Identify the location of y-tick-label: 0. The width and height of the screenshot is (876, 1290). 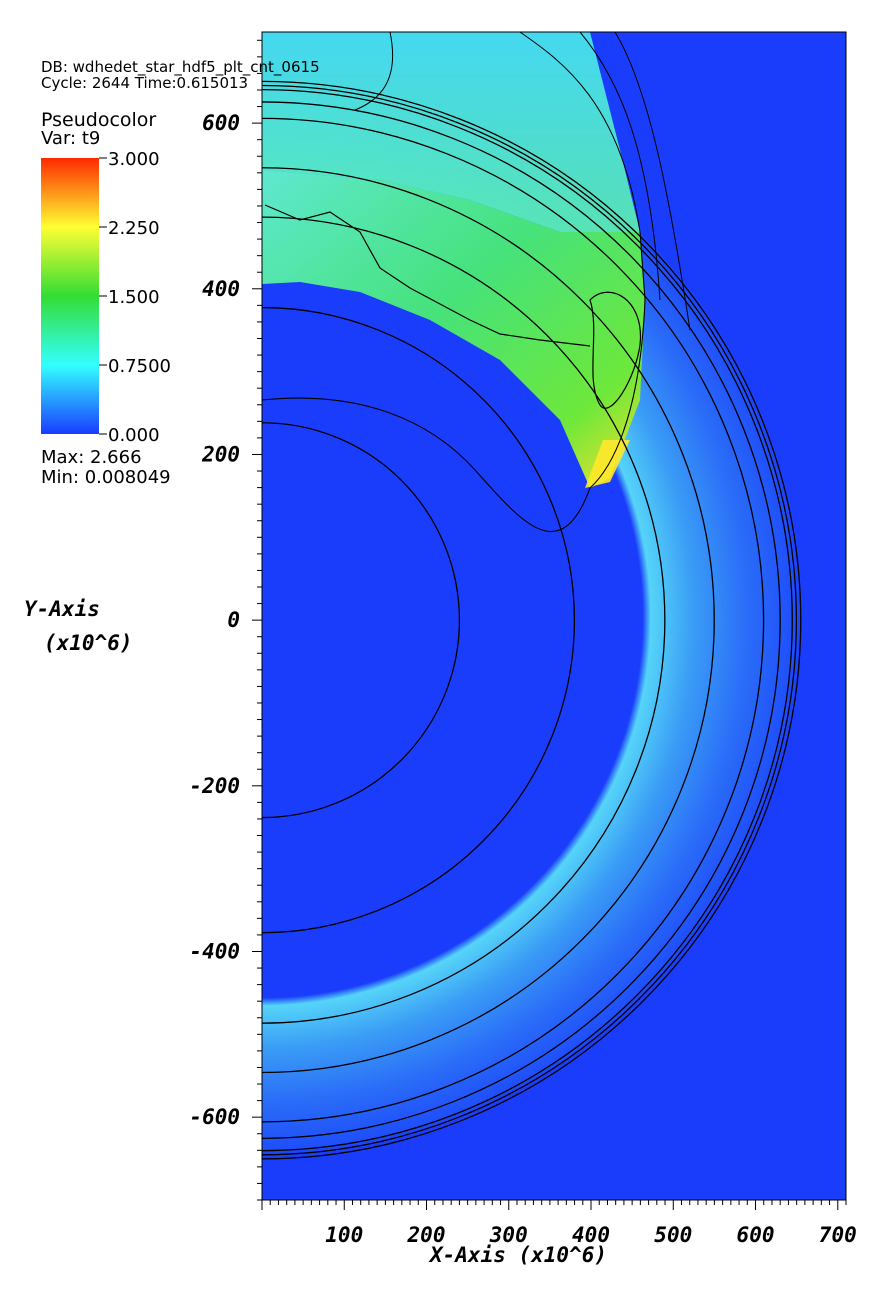
(233, 620).